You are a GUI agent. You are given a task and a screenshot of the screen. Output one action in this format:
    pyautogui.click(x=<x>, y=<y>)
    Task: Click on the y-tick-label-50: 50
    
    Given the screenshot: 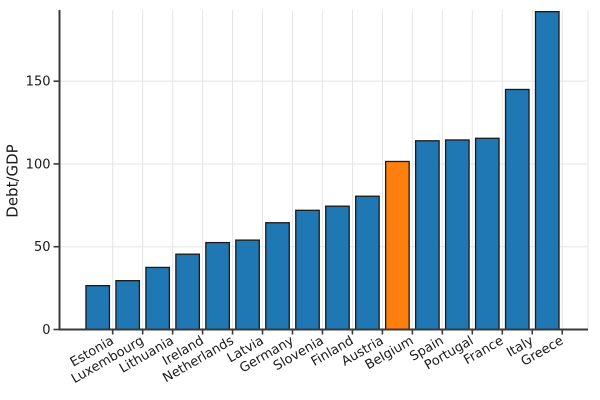 What is the action you would take?
    pyautogui.click(x=42, y=247)
    